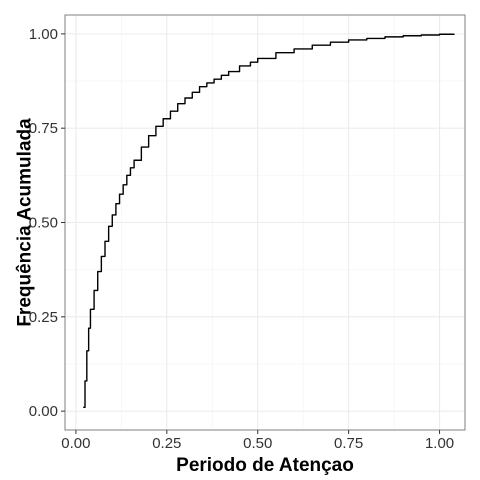  I want to click on x-axis-ticks: 0.00 0.25 0.50 0.75 1.00, so click(257, 441).